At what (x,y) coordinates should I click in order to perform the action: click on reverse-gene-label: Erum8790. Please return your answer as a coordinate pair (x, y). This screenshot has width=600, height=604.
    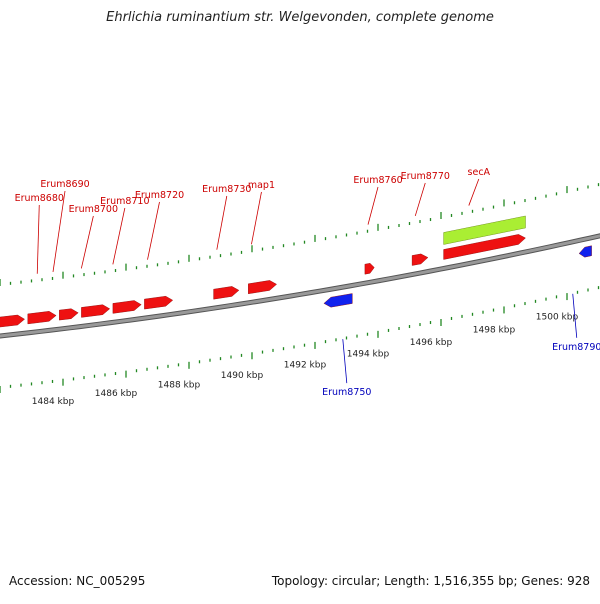
    Looking at the image, I should click on (576, 347).